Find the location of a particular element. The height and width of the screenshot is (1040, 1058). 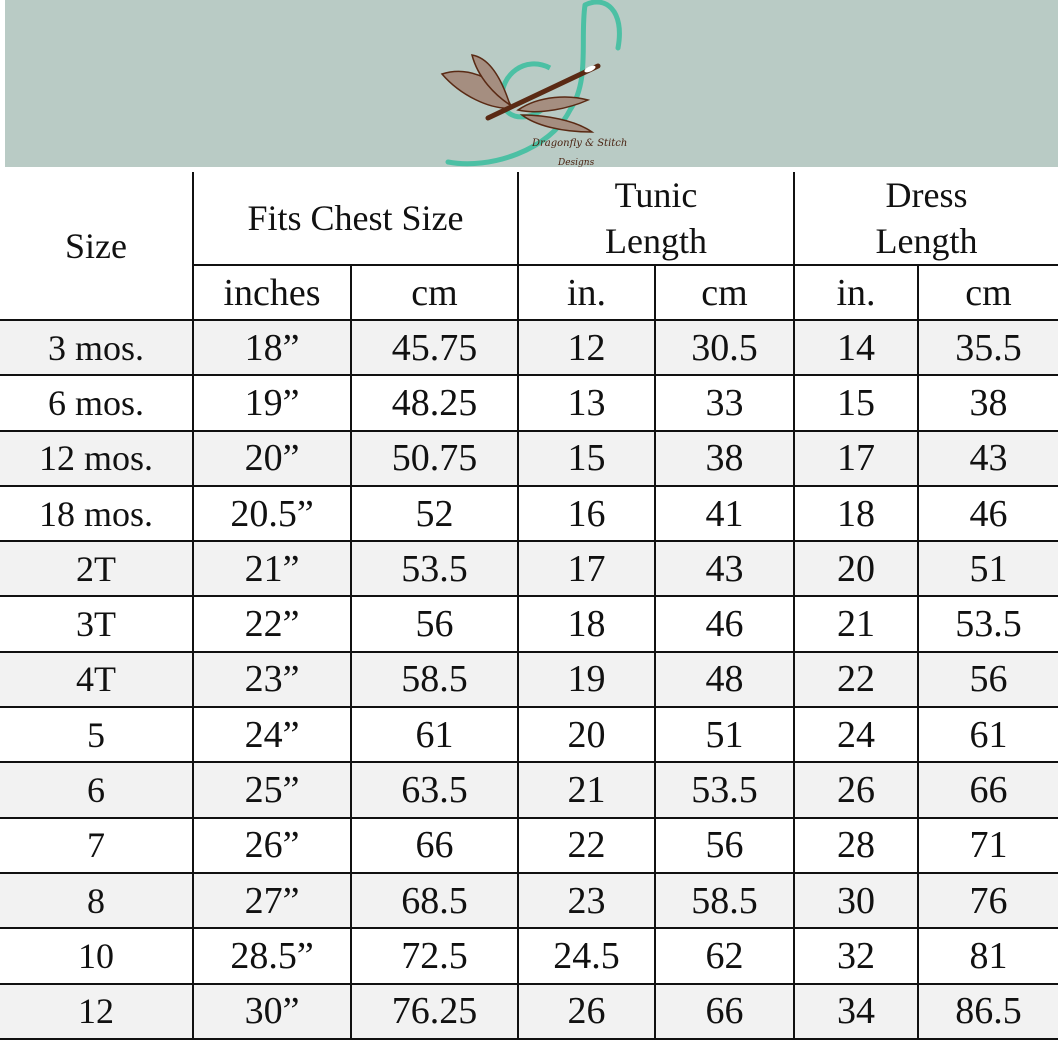

table-row: 6 25” 63.5 21 53.5 26 66 is located at coordinates (529, 790).